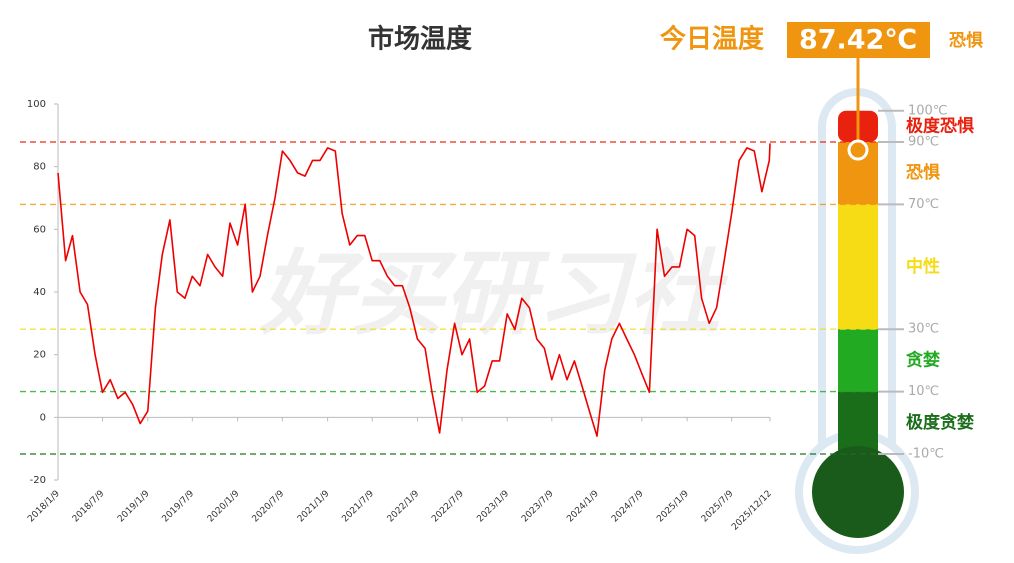 This screenshot has width=1014, height=563. Describe the element at coordinates (39, 355) in the screenshot. I see `y-tick-label: 20` at that location.